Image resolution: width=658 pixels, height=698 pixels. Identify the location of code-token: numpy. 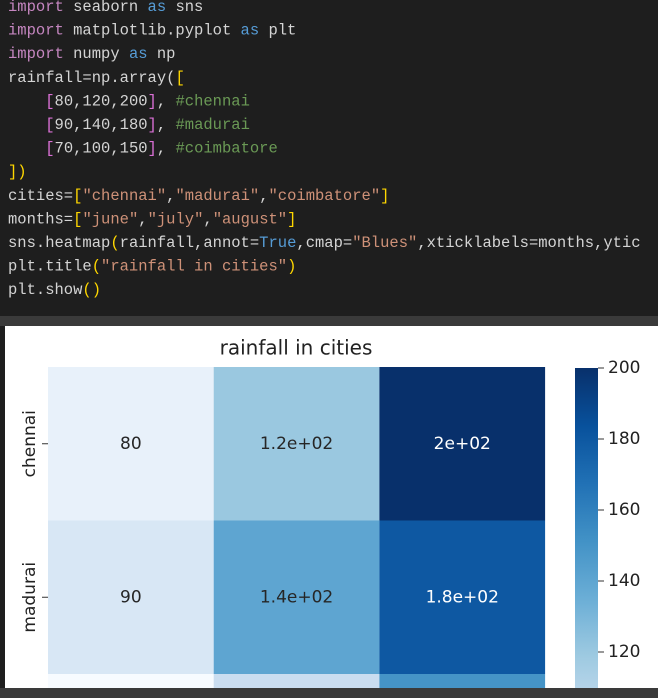
(96, 54).